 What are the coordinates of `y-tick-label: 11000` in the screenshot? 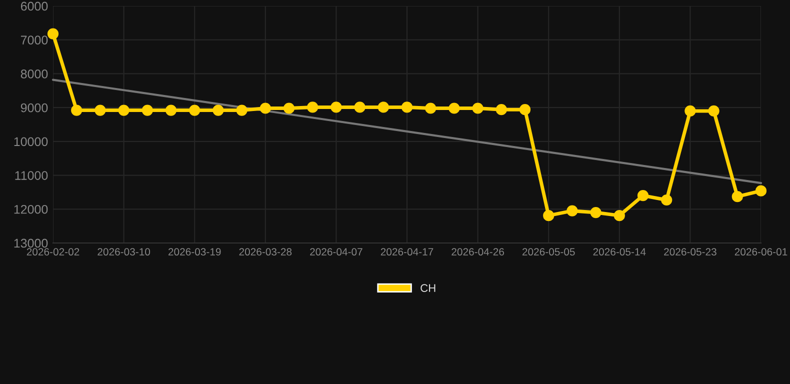 It's located at (31, 175).